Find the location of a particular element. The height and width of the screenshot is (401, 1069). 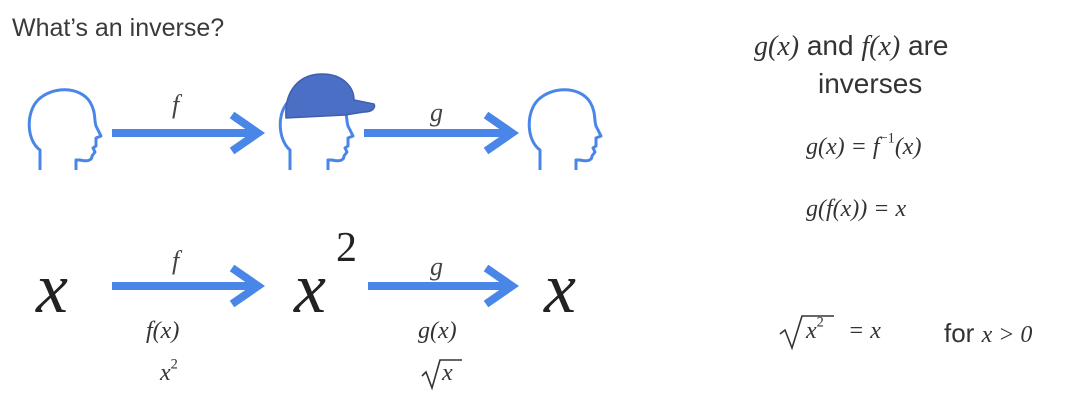

label-f-bottom: f is located at coordinates (175, 261).